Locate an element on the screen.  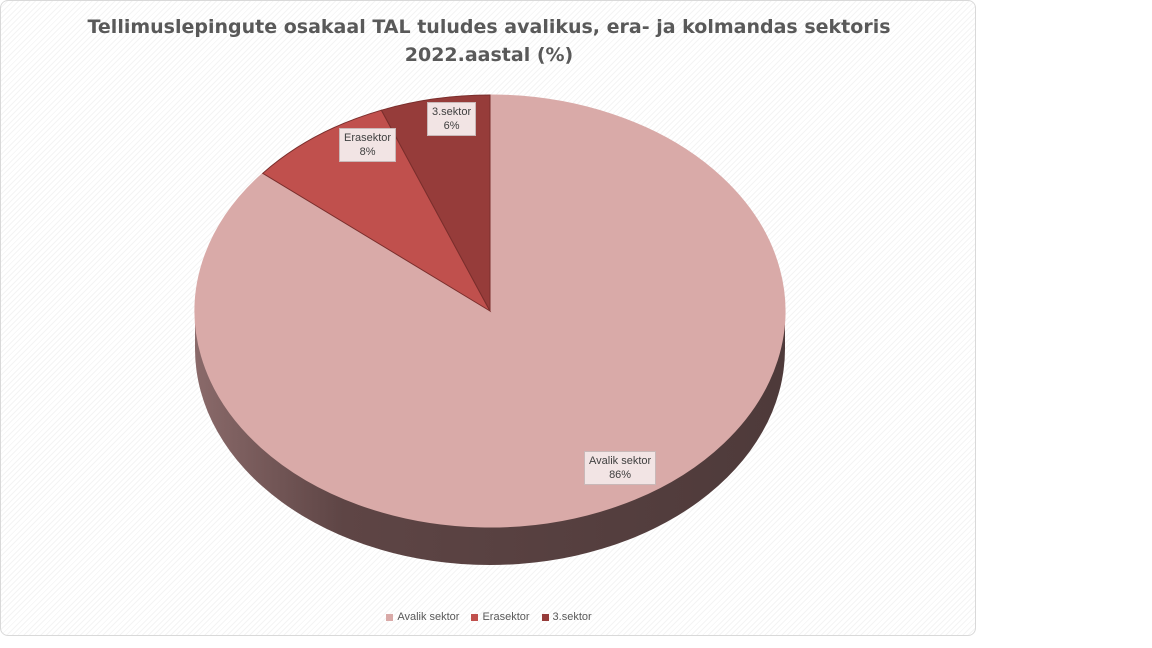
data-label-category: Avalik sektor is located at coordinates (620, 461).